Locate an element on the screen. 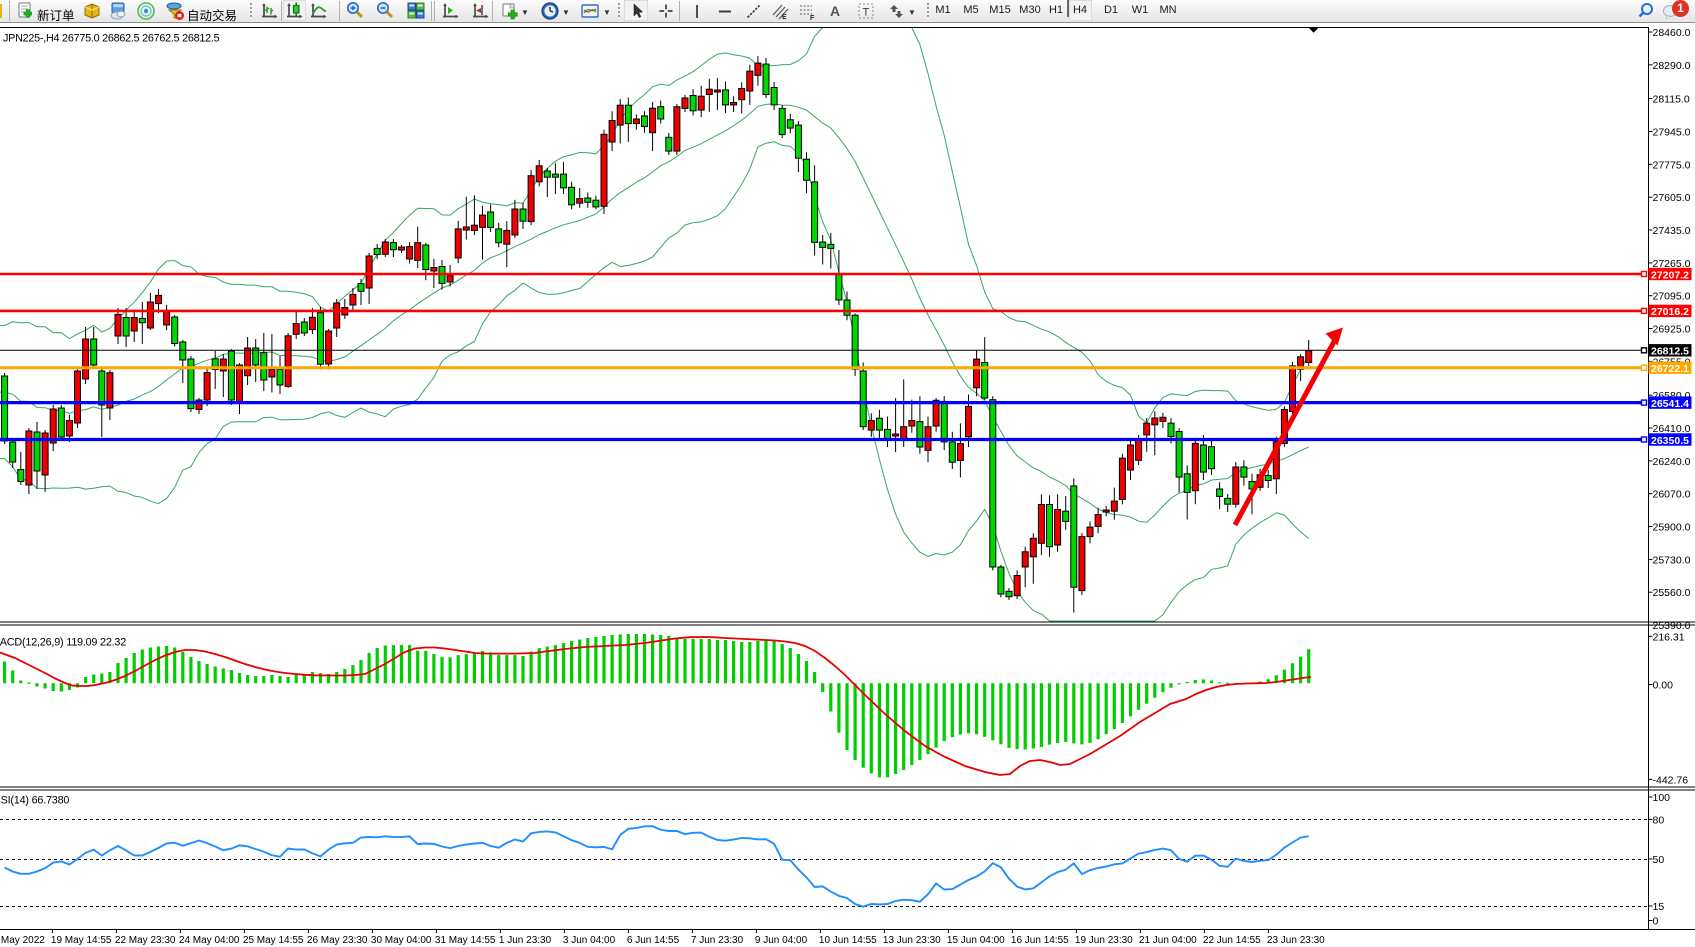  svg-text: 3 Jun 04:00 is located at coordinates (589, 940).